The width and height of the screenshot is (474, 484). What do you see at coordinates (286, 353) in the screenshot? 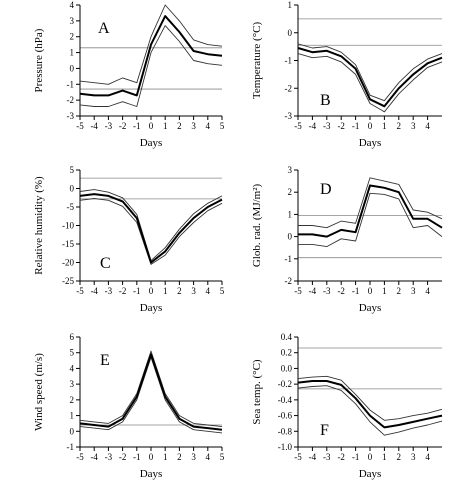
I see `y-tick-label: 0.2` at bounding box center [286, 353].